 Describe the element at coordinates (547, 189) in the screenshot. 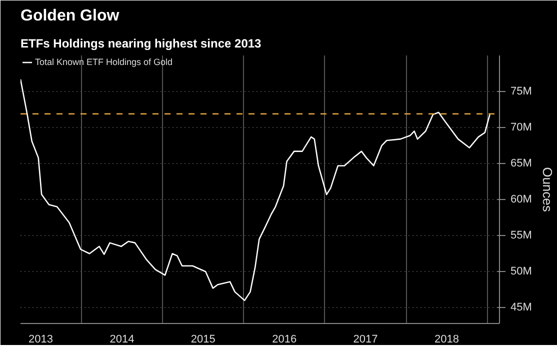

I see `y-axis-title: Ounces` at that location.